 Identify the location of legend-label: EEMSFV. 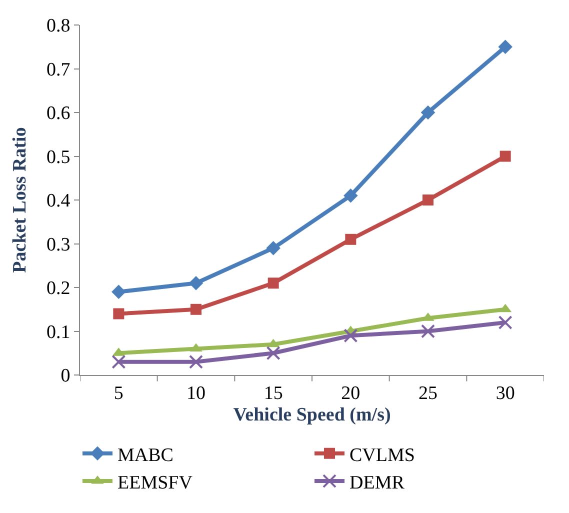
(155, 483).